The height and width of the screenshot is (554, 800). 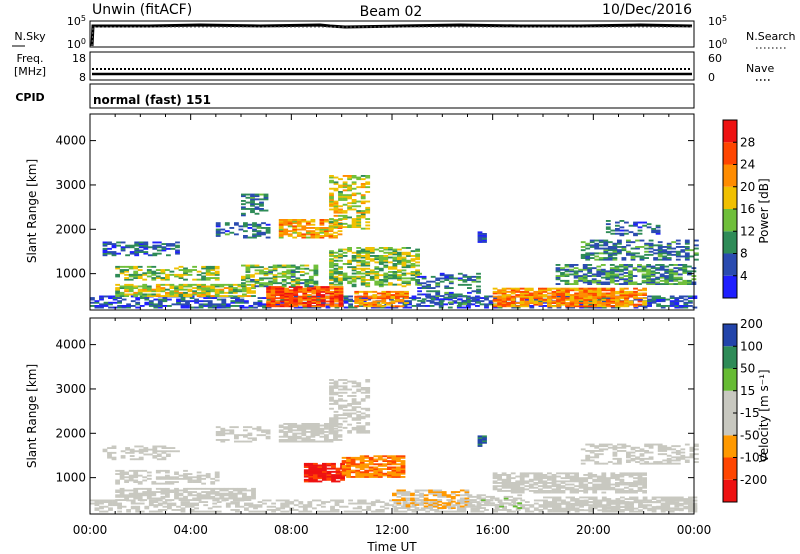 I want to click on colorbar-swatch, so click(x=730, y=197).